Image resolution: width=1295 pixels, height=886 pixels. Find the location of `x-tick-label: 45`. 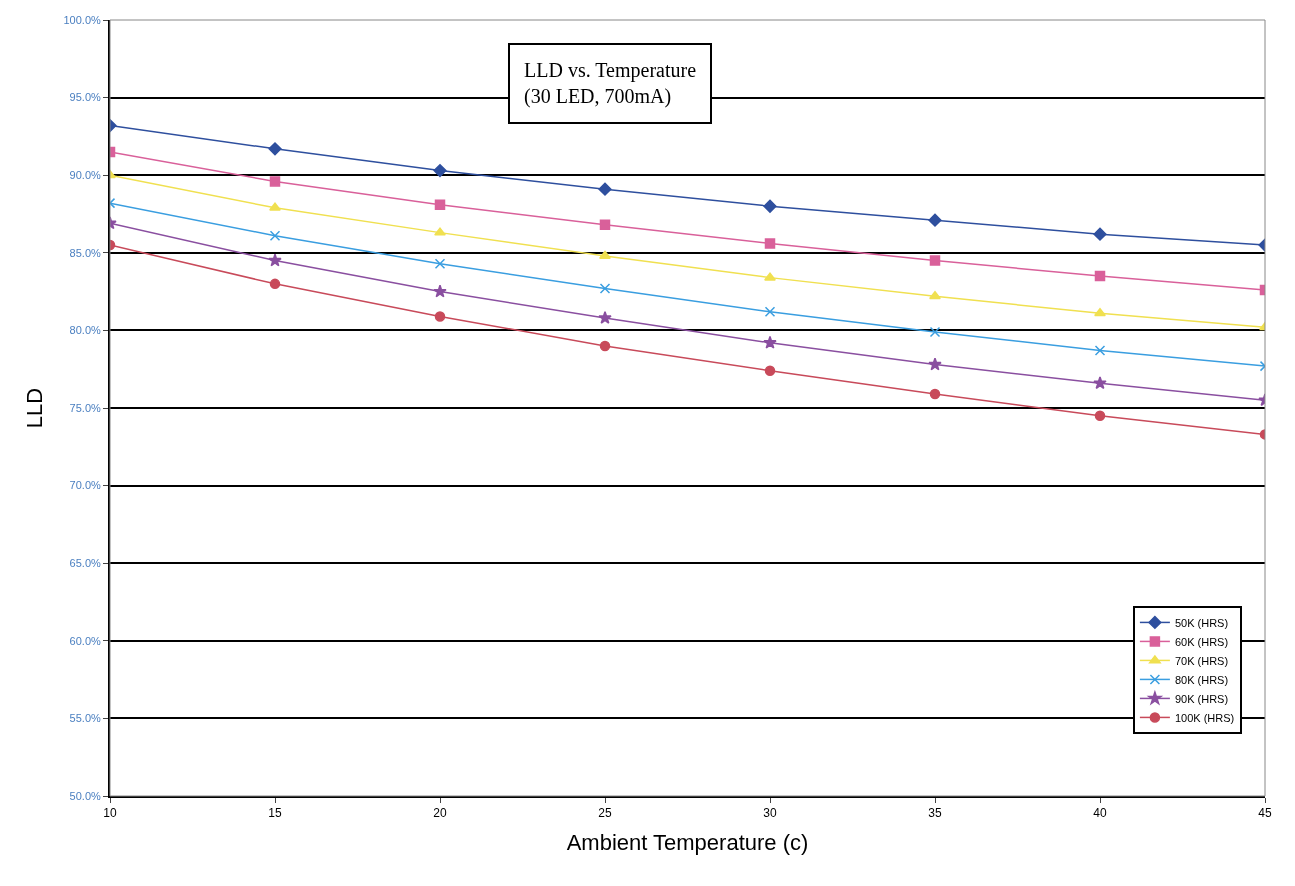

x-tick-label: 45 is located at coordinates (1265, 813).